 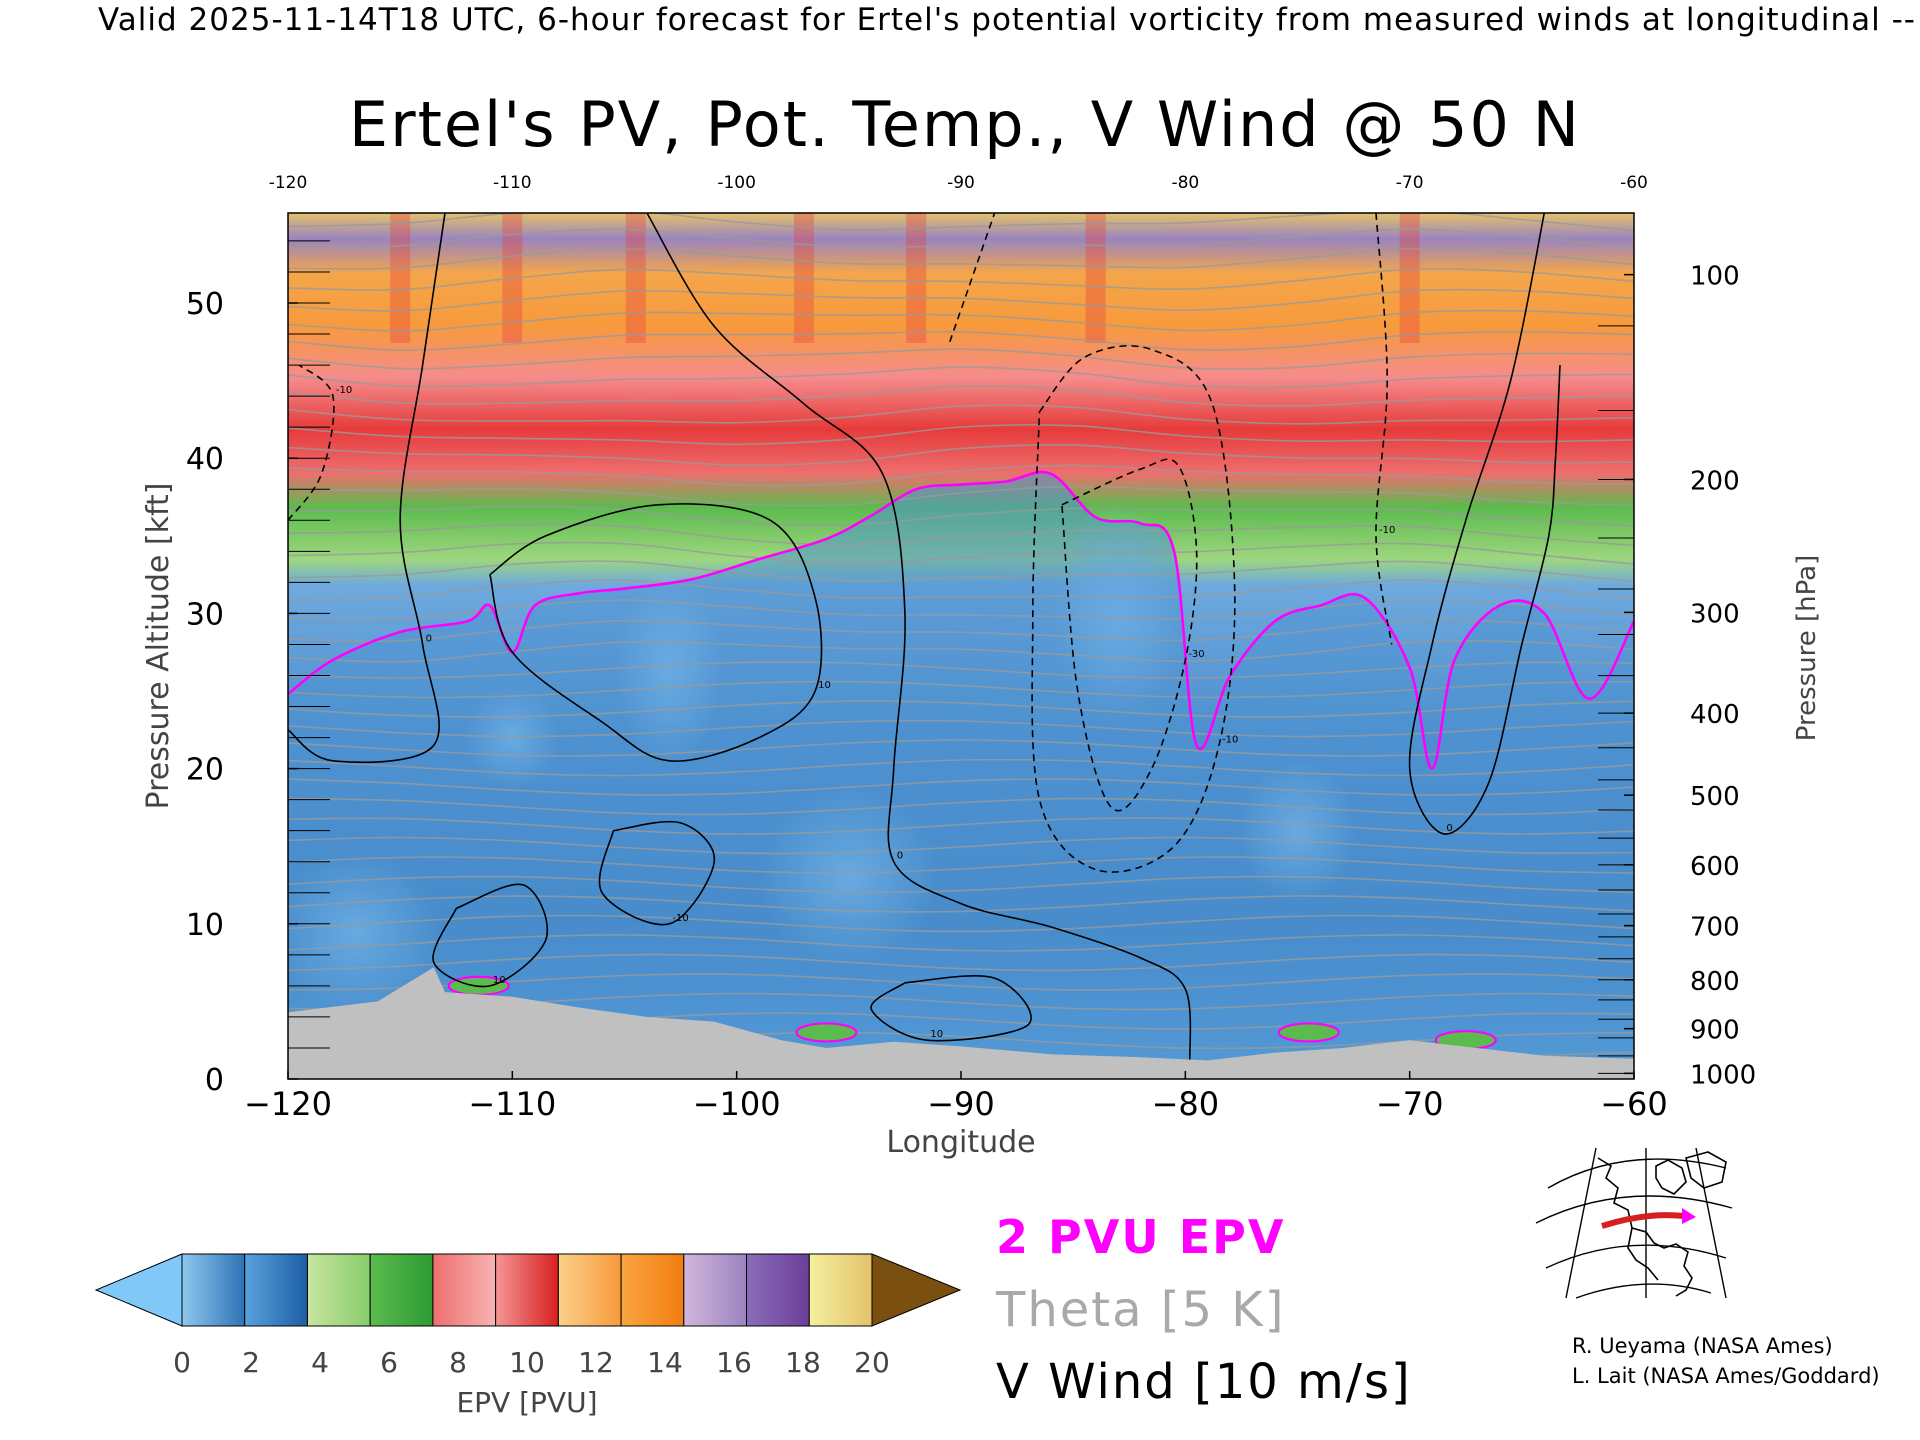 What do you see at coordinates (1643, 1220) in the screenshot?
I see `section-line` at bounding box center [1643, 1220].